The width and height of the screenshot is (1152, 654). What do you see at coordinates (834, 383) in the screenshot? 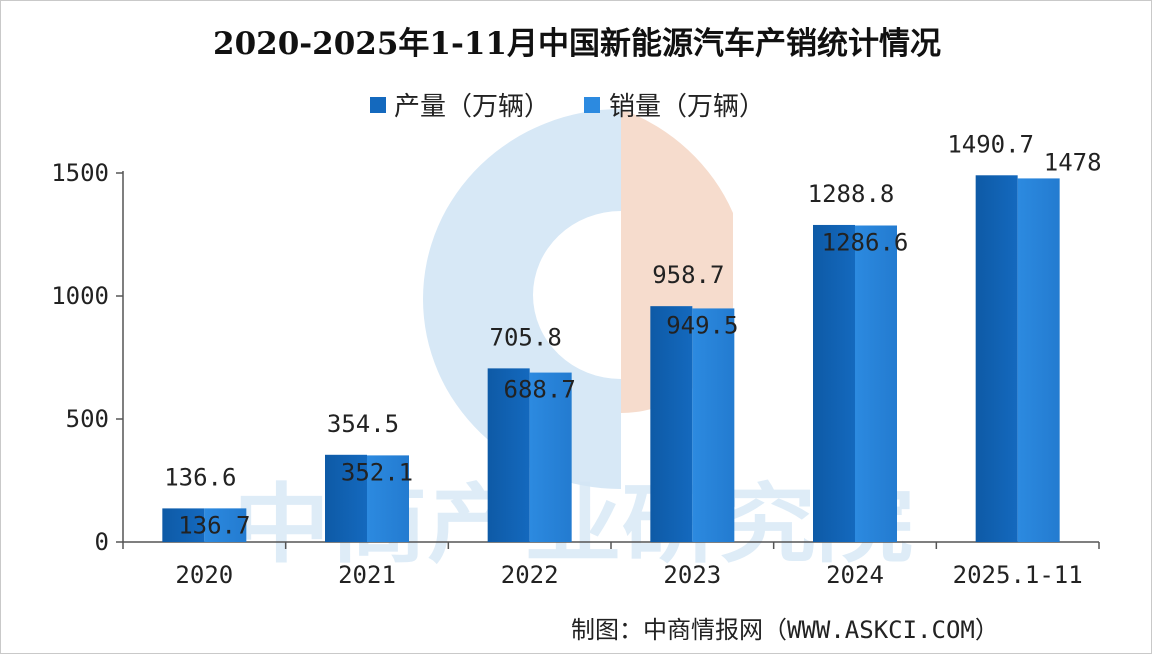
I see `bar-production-2024` at bounding box center [834, 383].